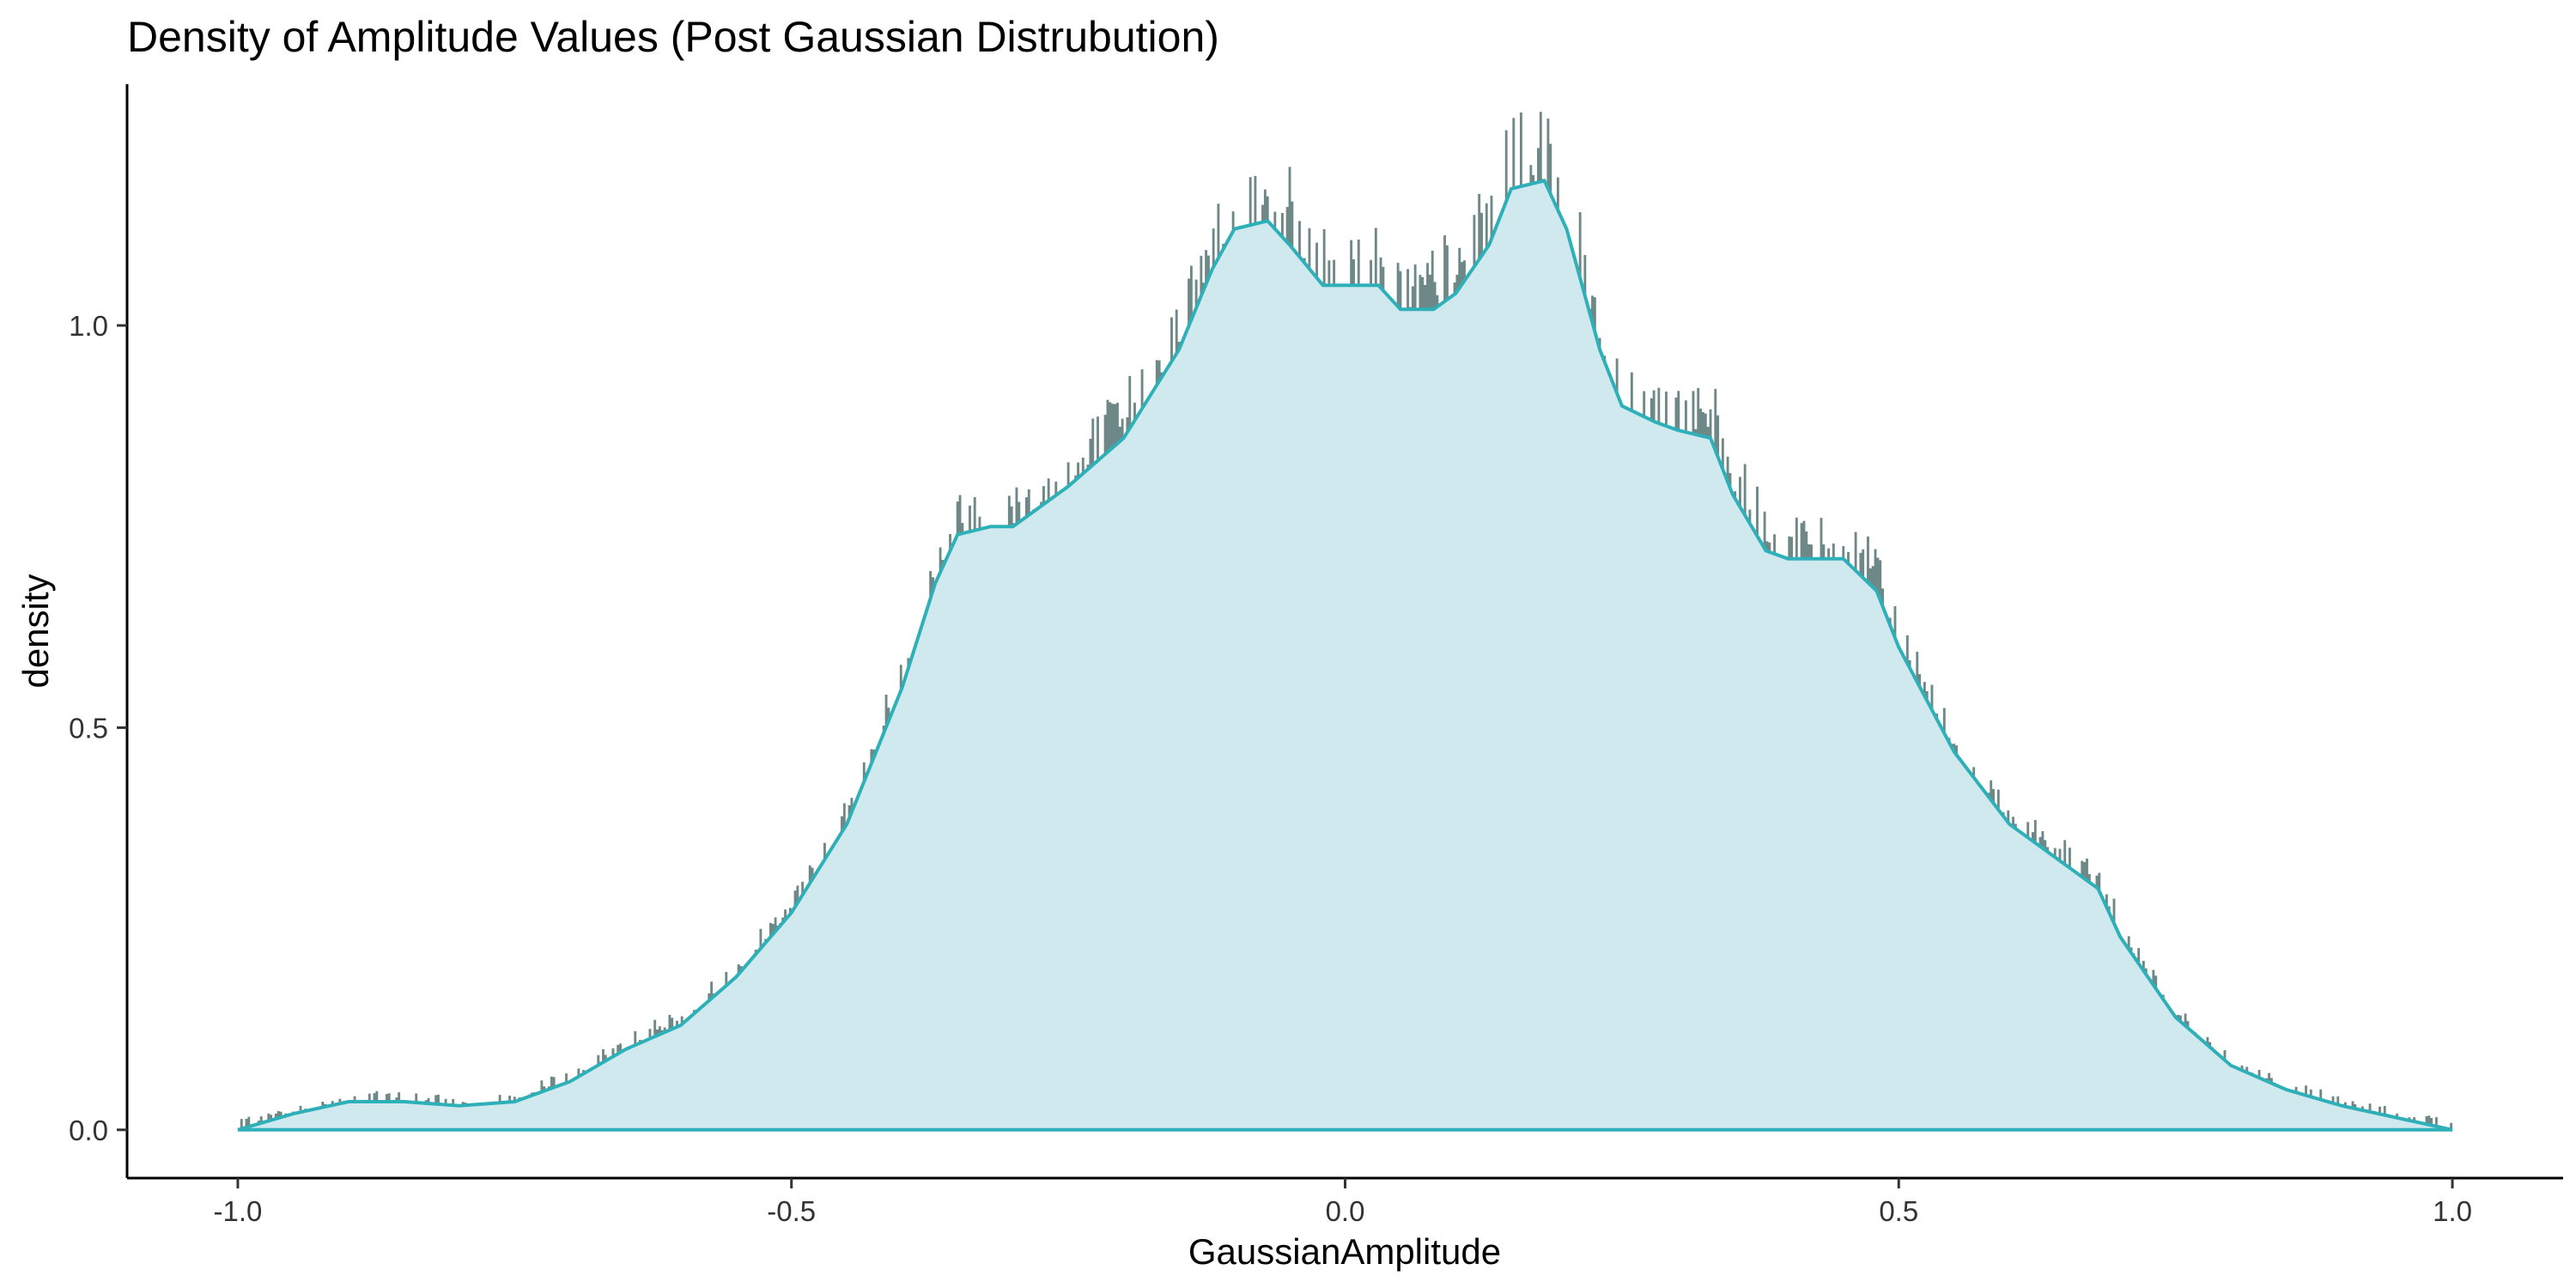 This screenshot has width=2576, height=1288. I want to click on y-axis-title: density, so click(36, 631).